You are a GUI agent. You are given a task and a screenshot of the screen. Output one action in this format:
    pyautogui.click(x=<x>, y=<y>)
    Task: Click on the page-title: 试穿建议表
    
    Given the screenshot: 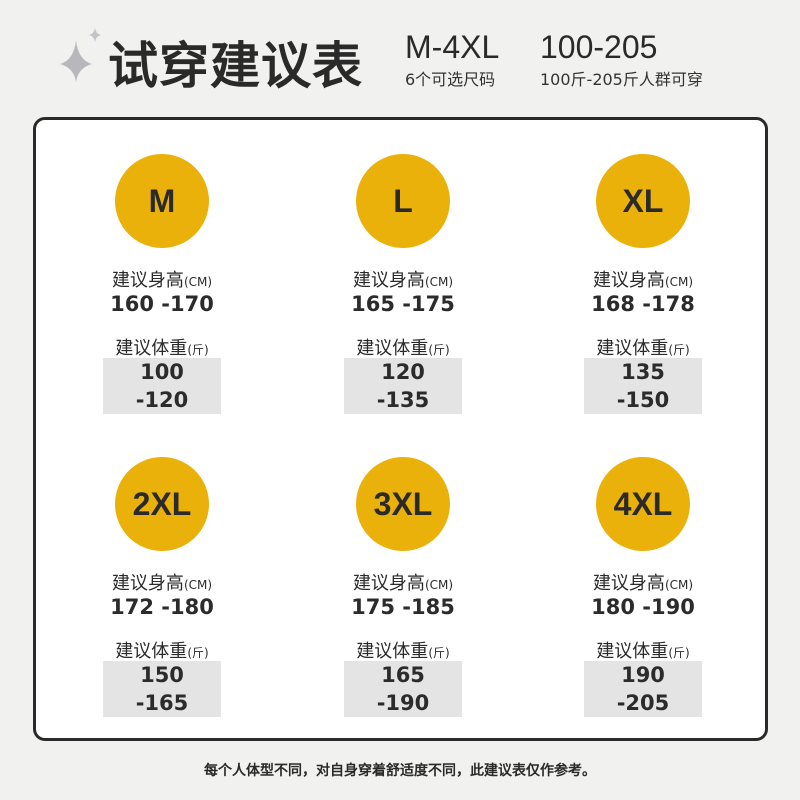 What is the action you would take?
    pyautogui.click(x=235, y=66)
    